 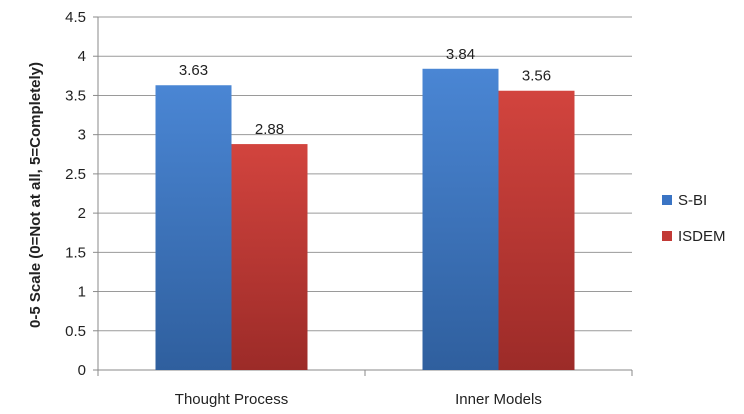 What do you see at coordinates (35, 195) in the screenshot?
I see `y-axis-title: 0-5 Scale (0=Not at all, 5=Completely)` at bounding box center [35, 195].